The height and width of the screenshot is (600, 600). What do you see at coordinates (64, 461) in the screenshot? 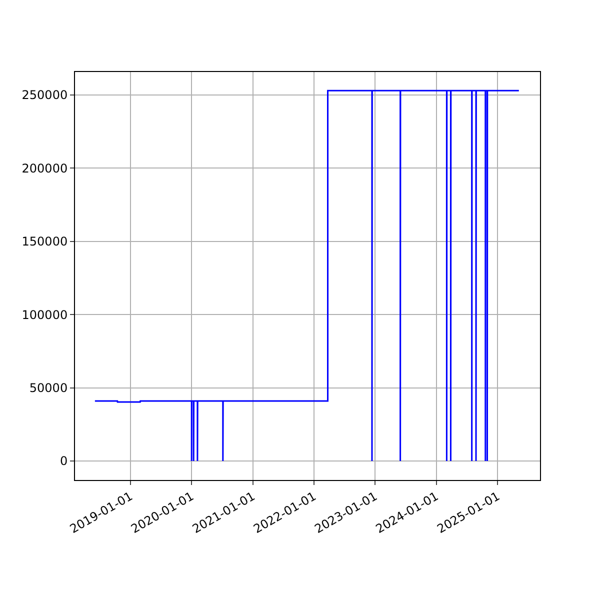
I see `y-tick-label: 0` at bounding box center [64, 461].